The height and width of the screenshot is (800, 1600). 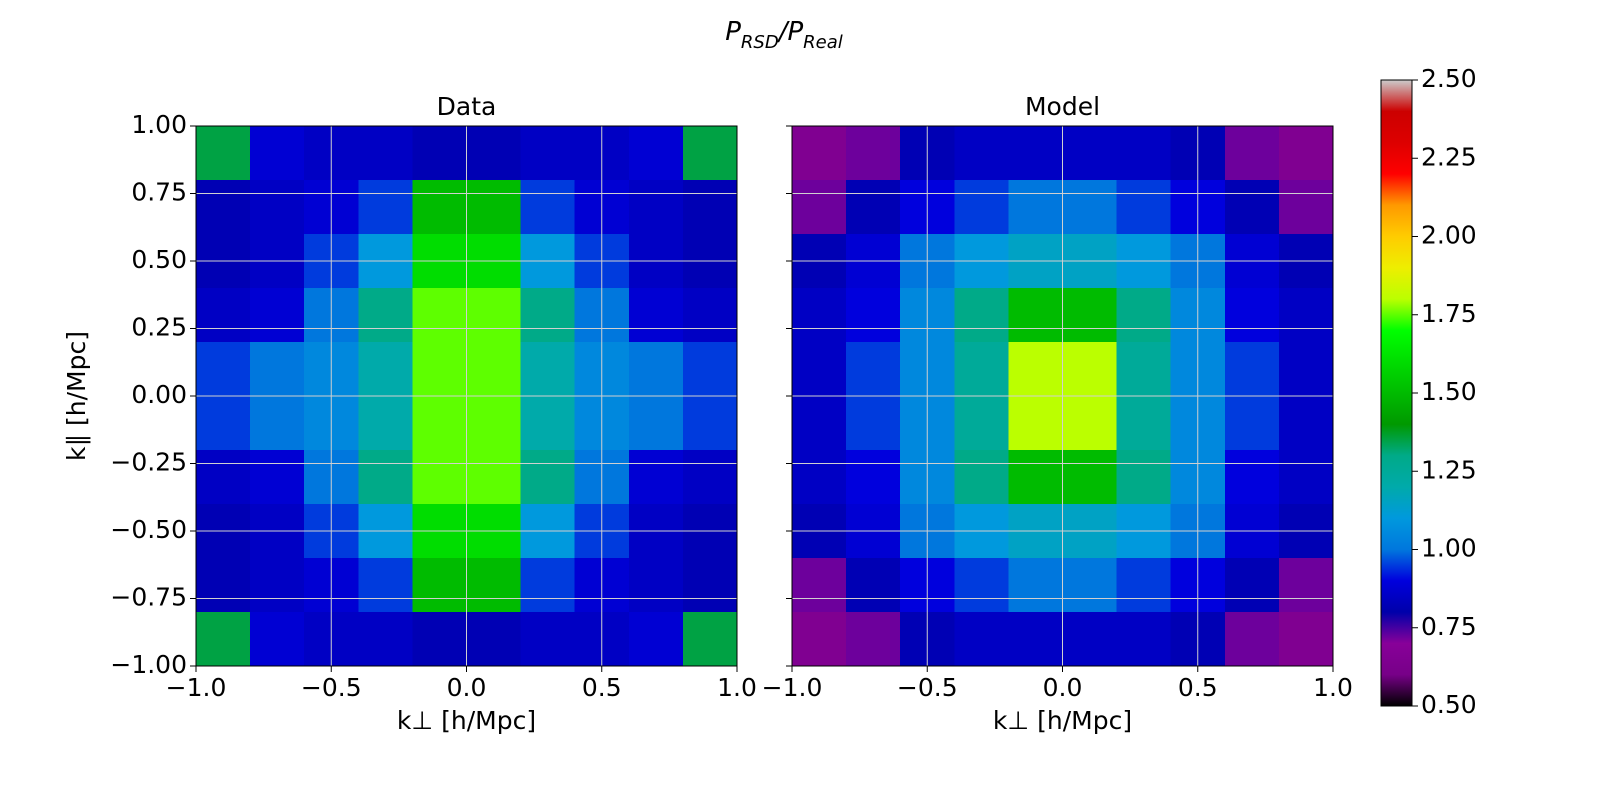 I want to click on colorbar-tick-label: 1.00, so click(x=1449, y=548).